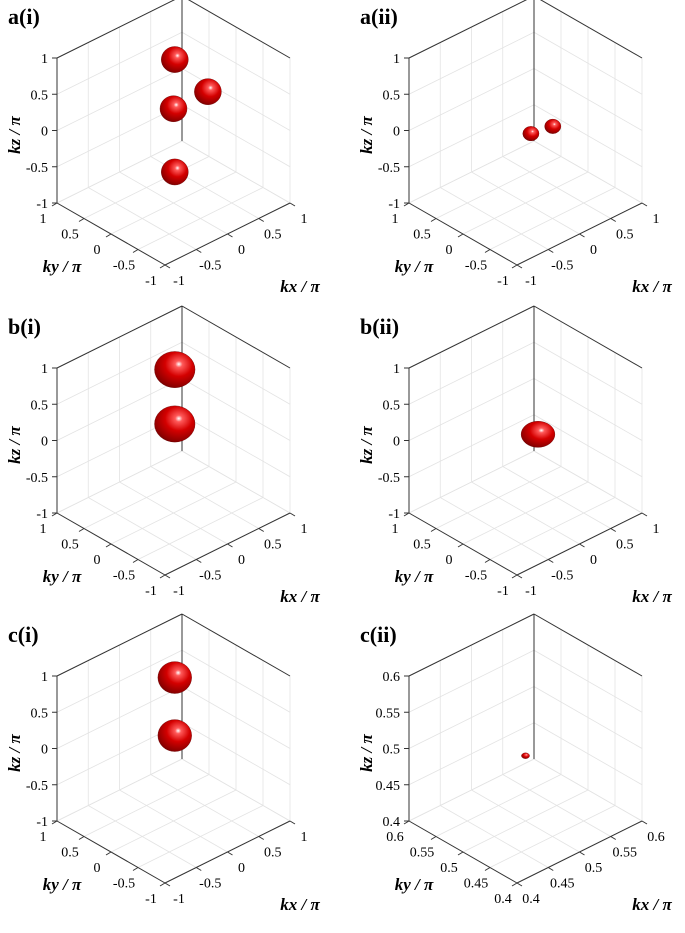 The image size is (685, 933). Describe the element at coordinates (379, 16) in the screenshot. I see `panel-label: a(ii)` at that location.